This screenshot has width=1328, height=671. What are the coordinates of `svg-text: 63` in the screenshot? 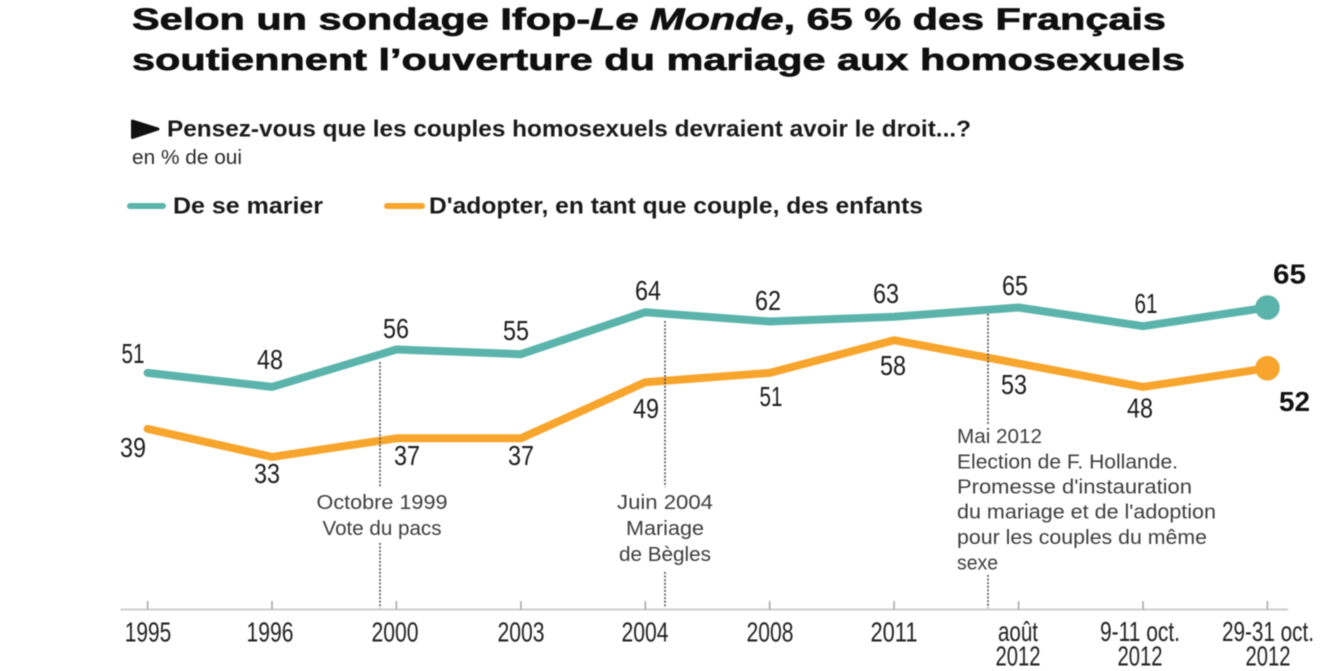 It's located at (886, 293).